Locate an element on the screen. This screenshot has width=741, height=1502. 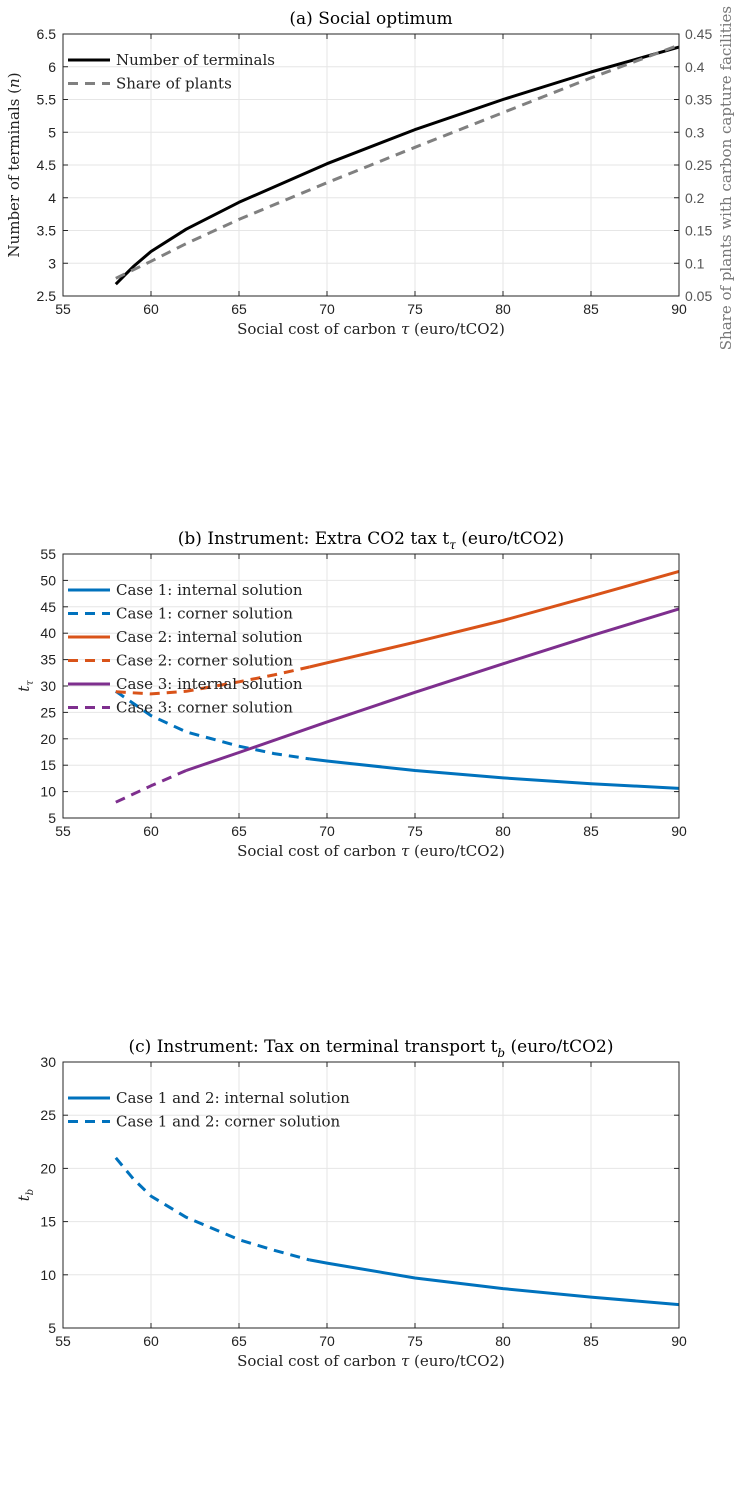
y2-tick-label: 0.15 is located at coordinates (698, 231).